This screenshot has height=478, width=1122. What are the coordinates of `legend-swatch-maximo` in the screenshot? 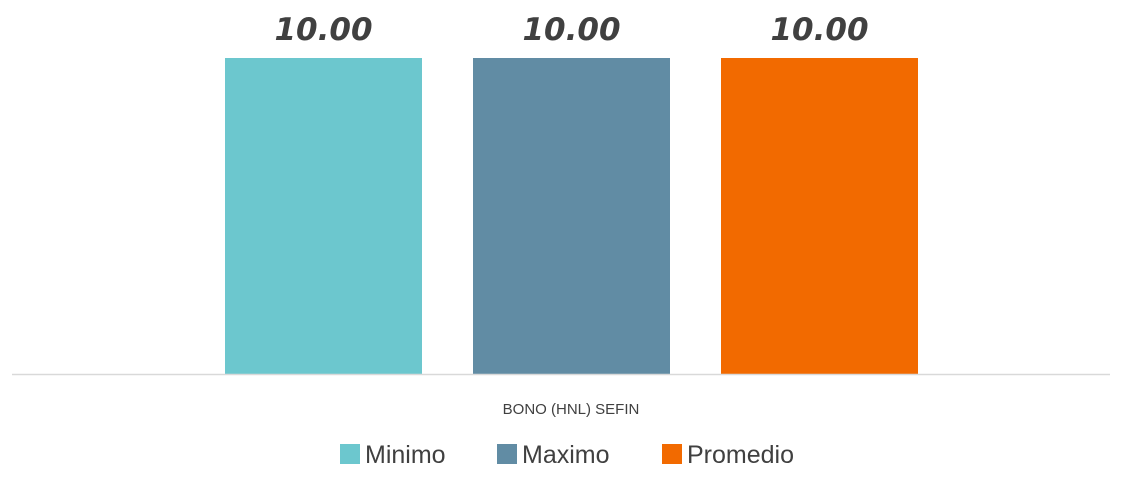 It's located at (507, 454).